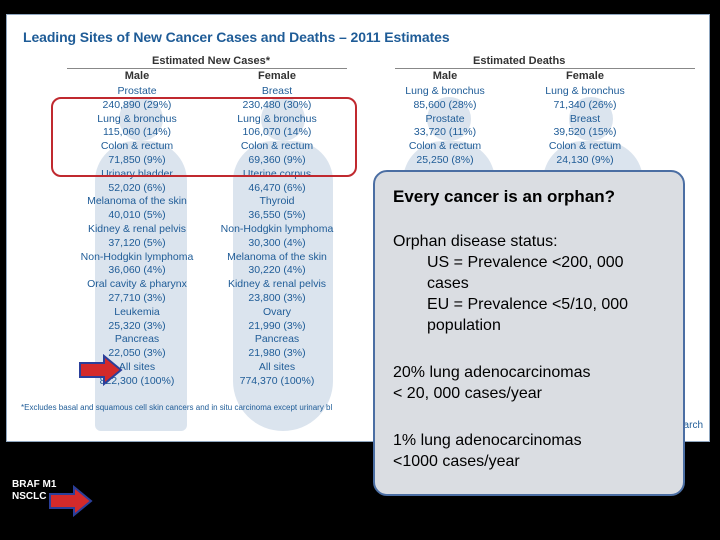 The image size is (720, 540). What do you see at coordinates (504, 196) in the screenshot?
I see `callout-heading: Every cancer is an orphan?` at bounding box center [504, 196].